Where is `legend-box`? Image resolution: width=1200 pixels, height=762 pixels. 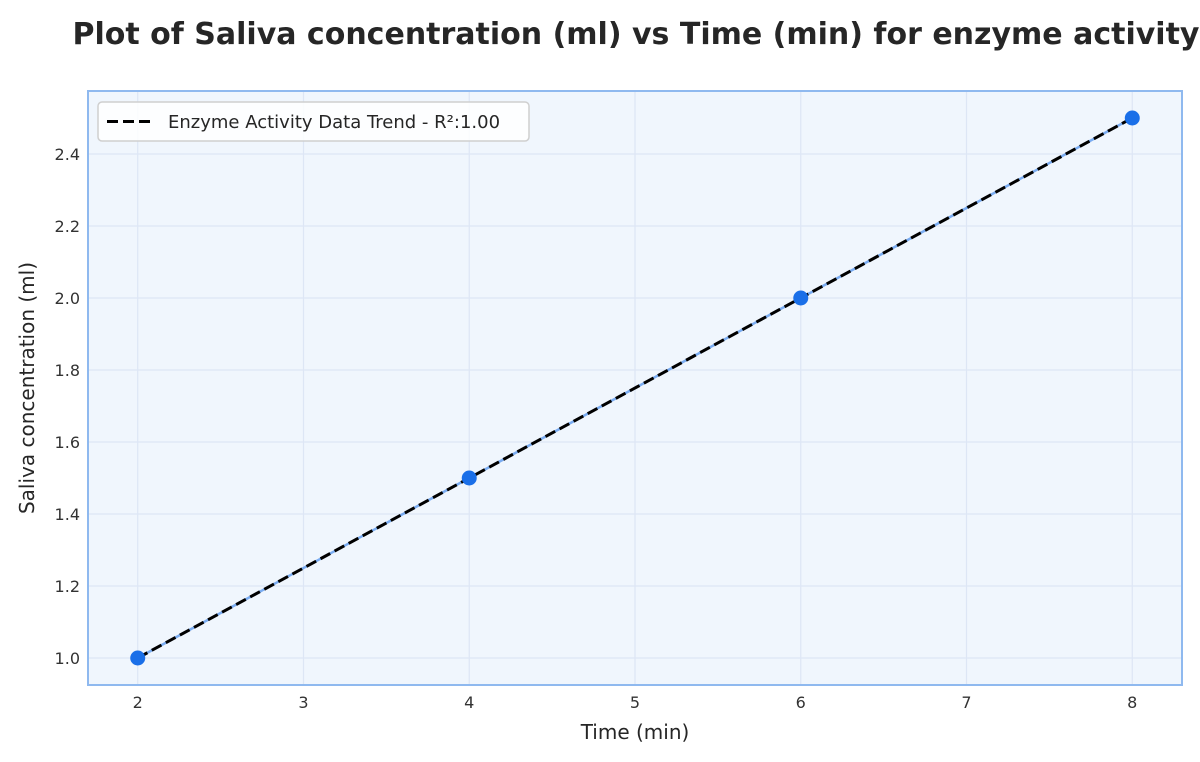 legend-box is located at coordinates (313, 121).